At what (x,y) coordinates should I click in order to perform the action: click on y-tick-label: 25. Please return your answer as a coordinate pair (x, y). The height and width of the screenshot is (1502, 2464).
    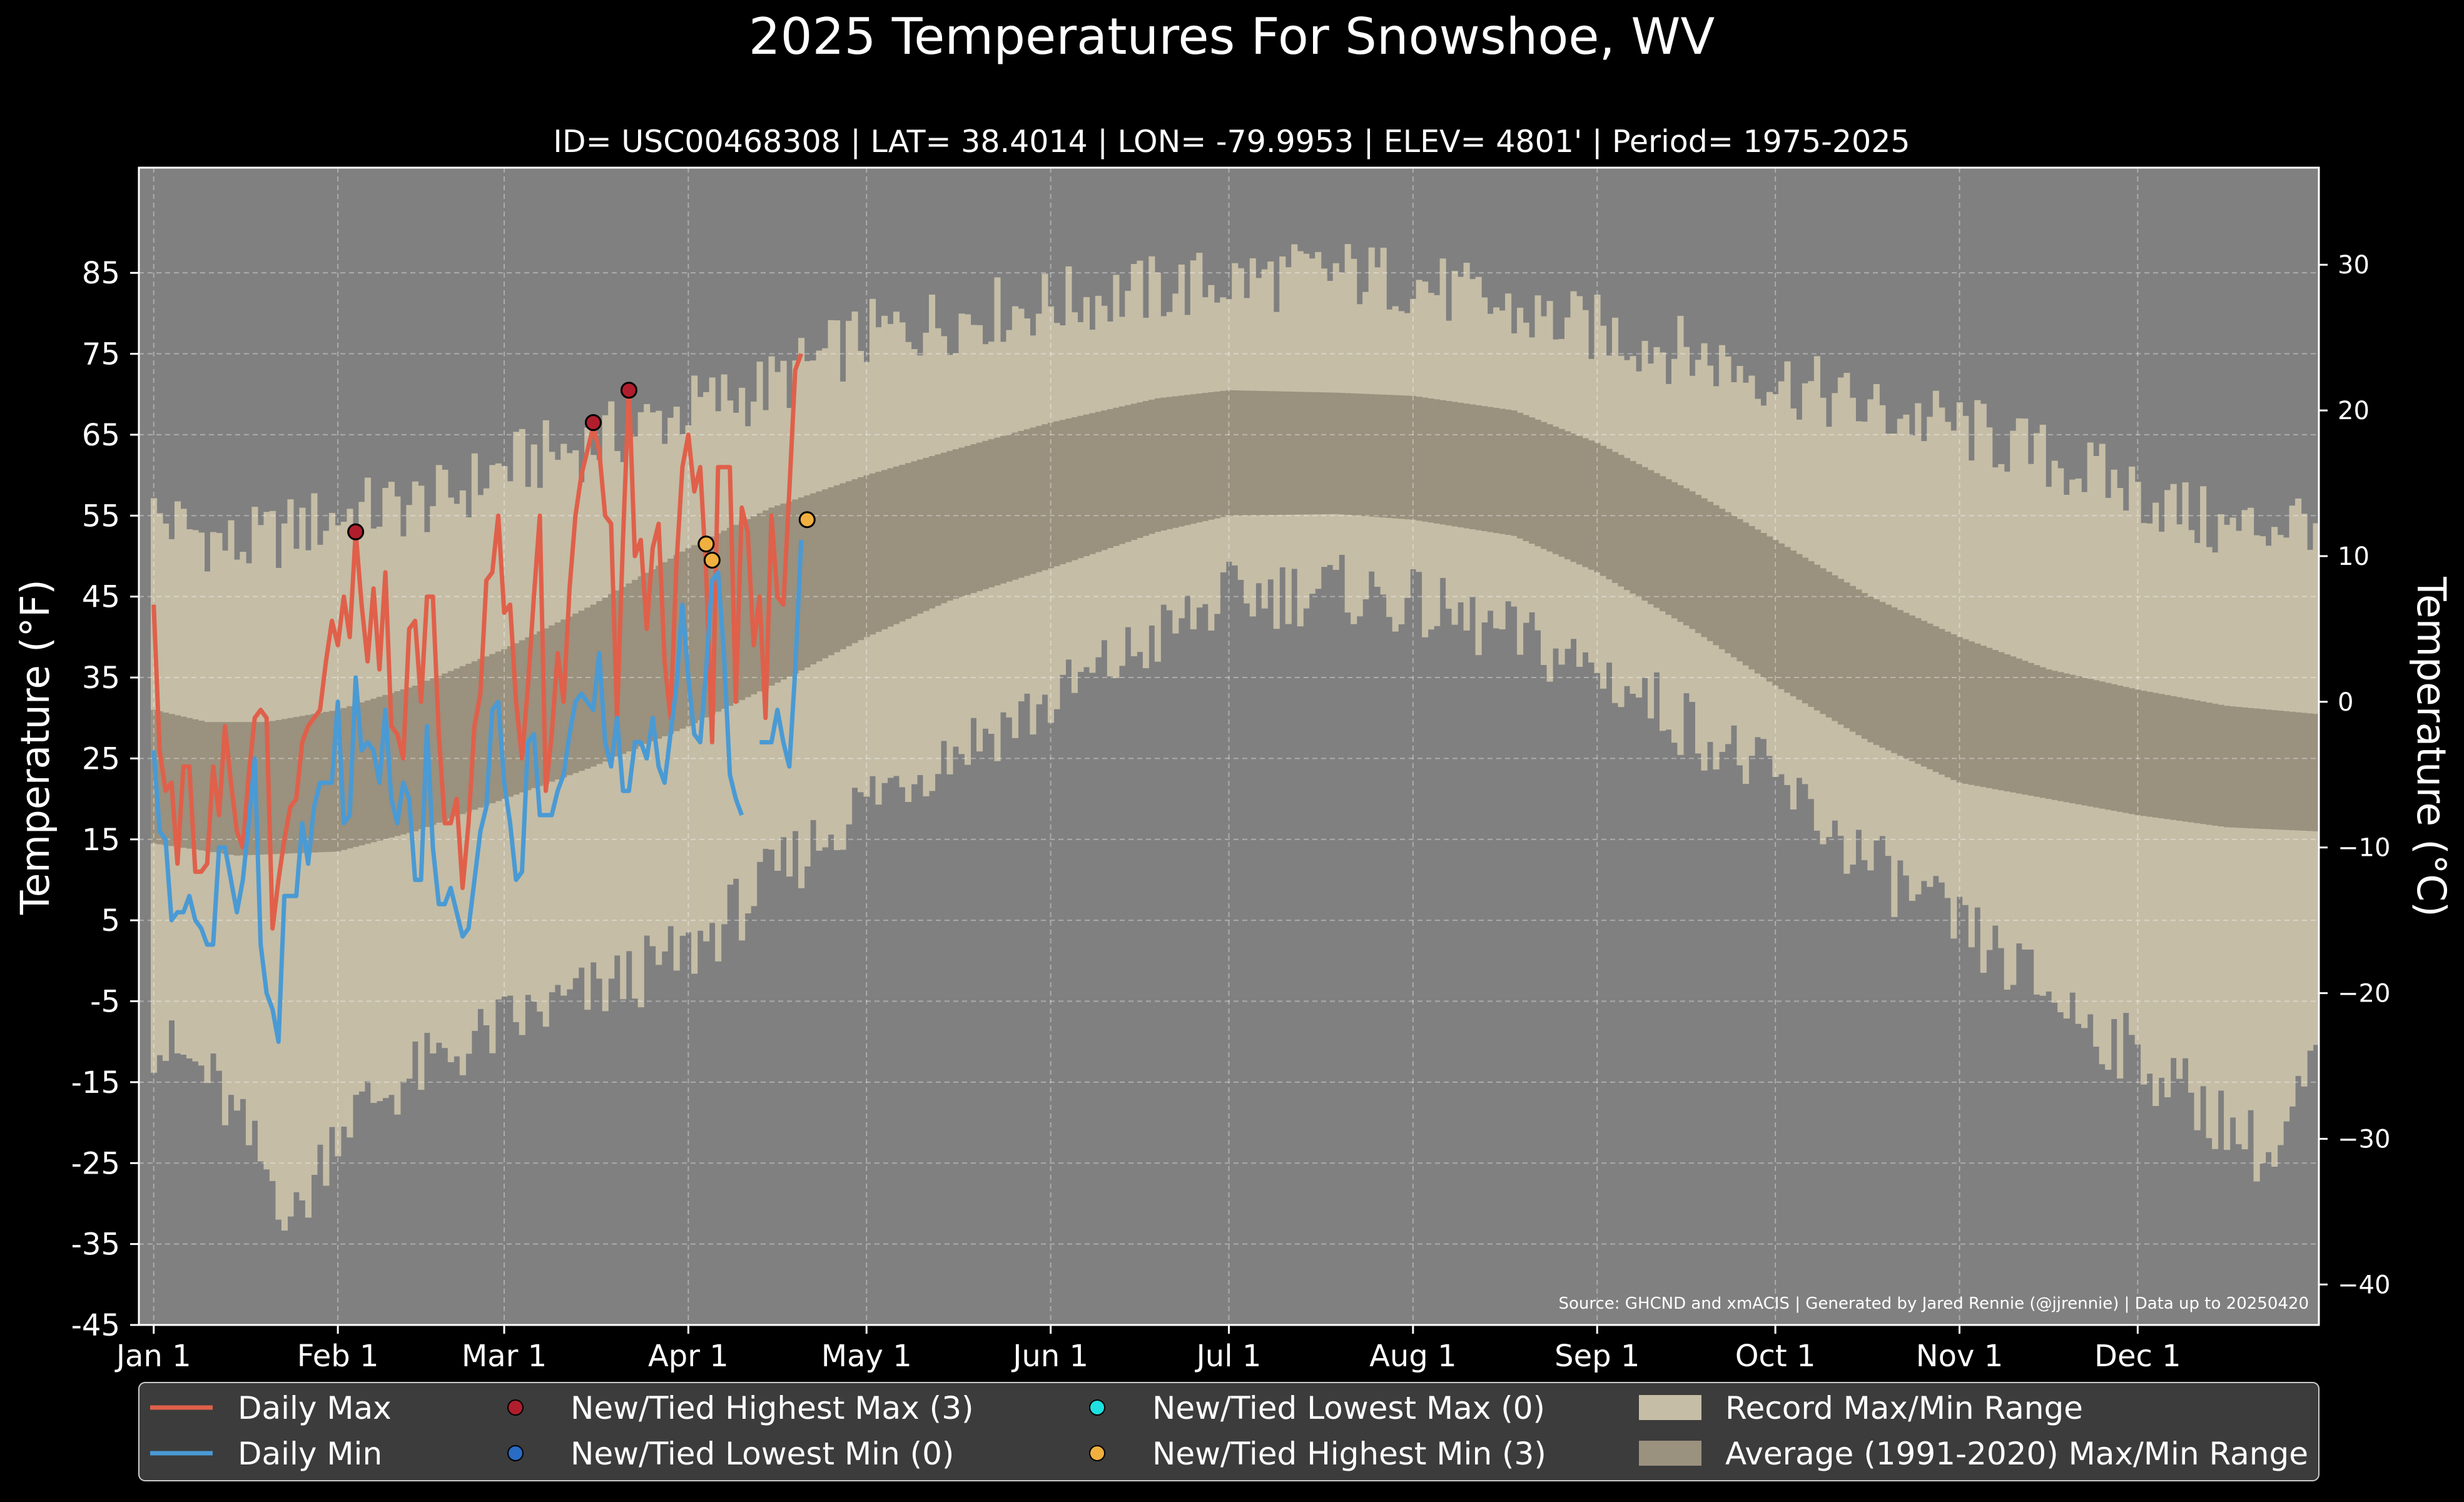
    Looking at the image, I should click on (101, 758).